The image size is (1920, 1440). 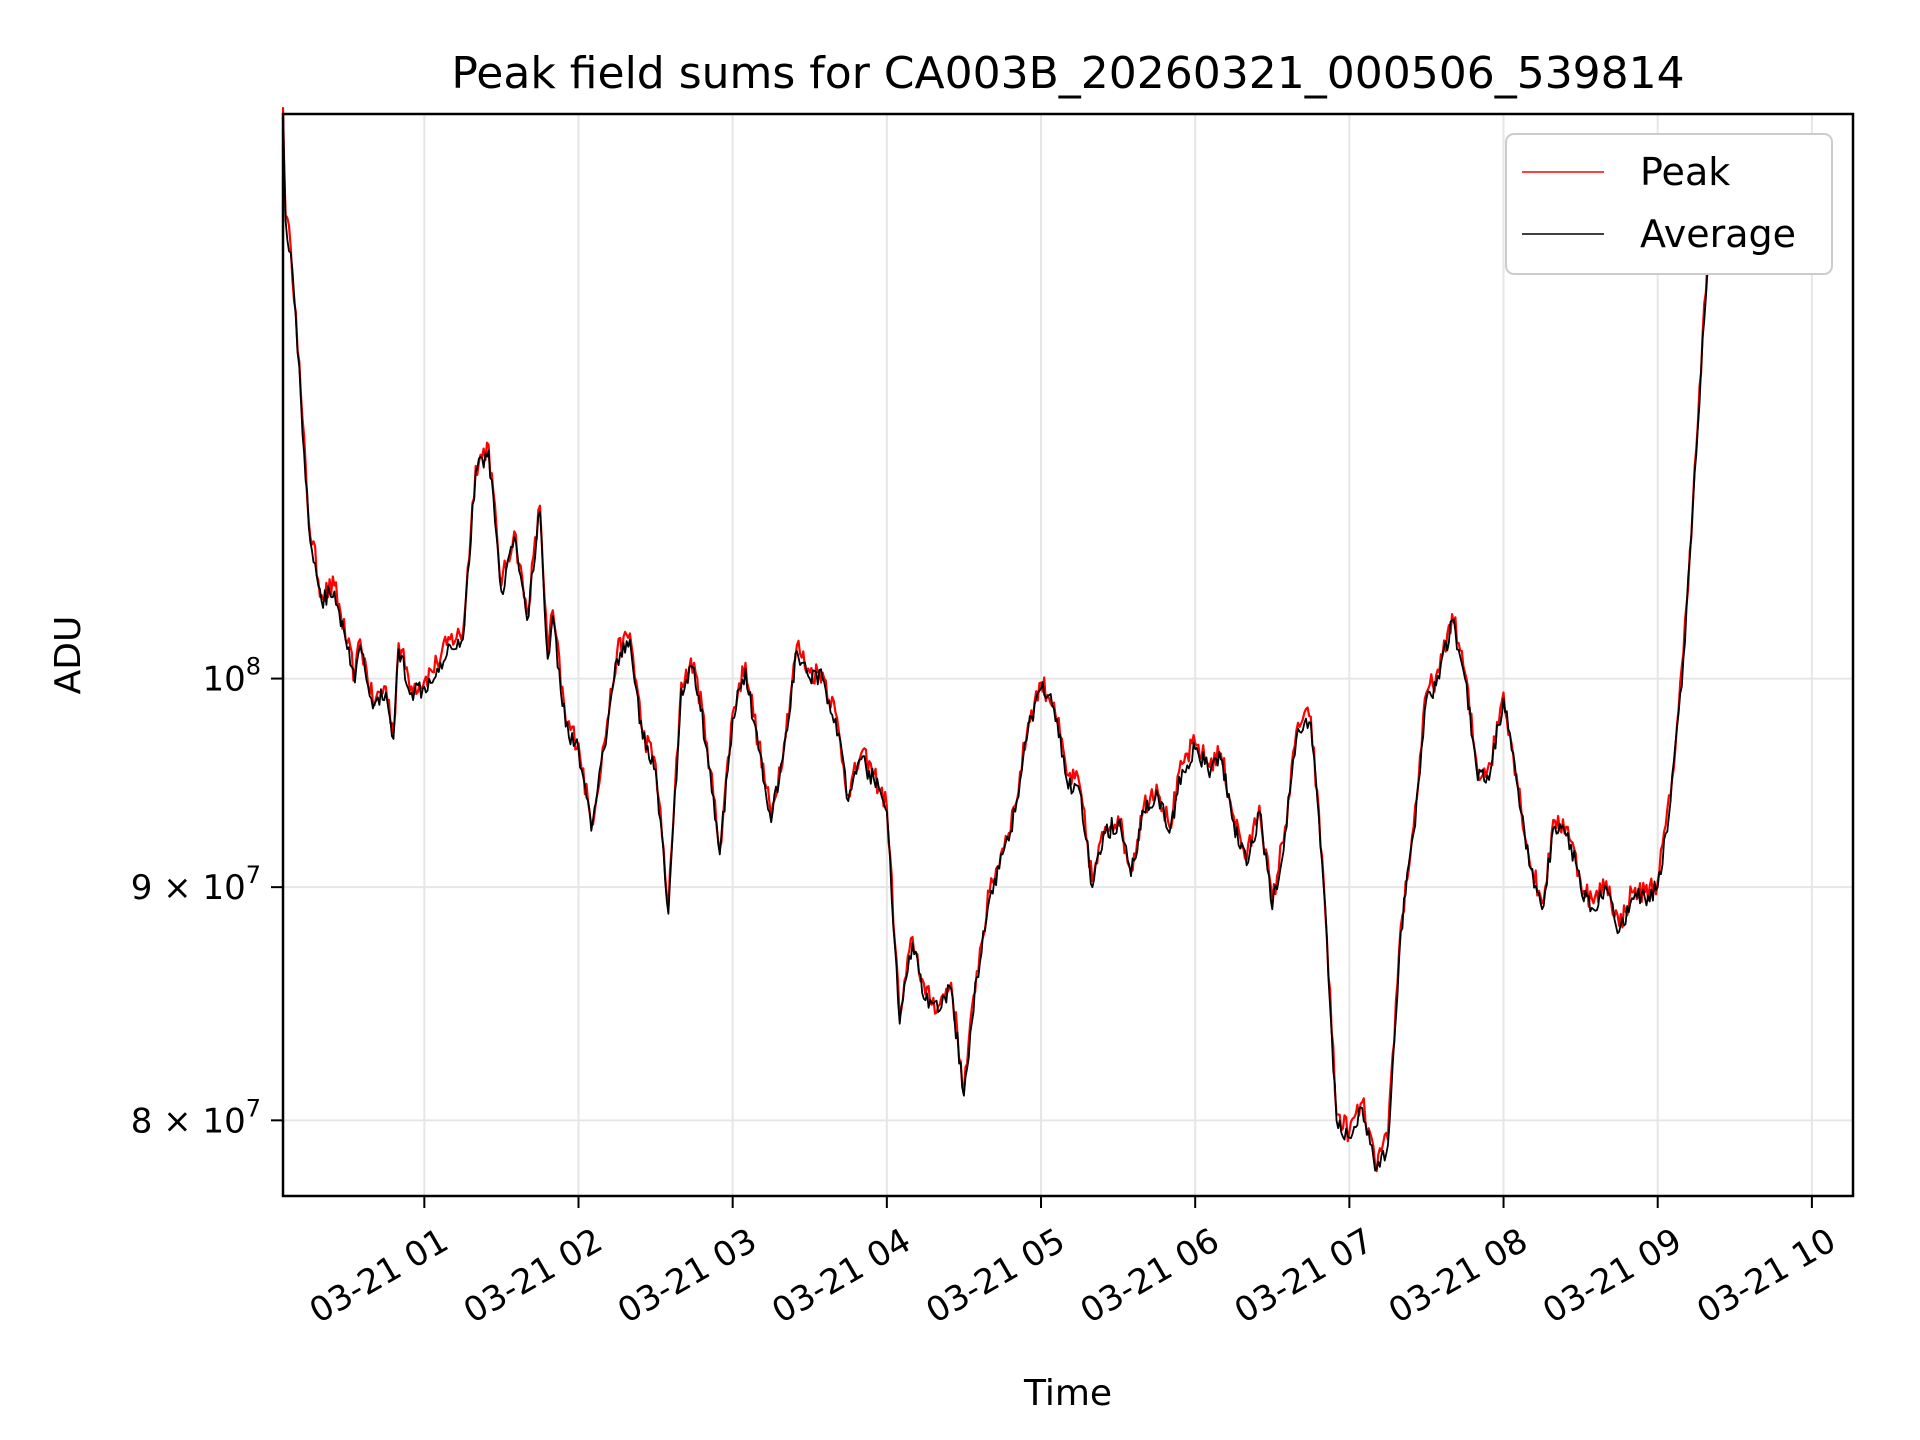 What do you see at coordinates (231, 676) in the screenshot?
I see `y-tick-label: 108` at bounding box center [231, 676].